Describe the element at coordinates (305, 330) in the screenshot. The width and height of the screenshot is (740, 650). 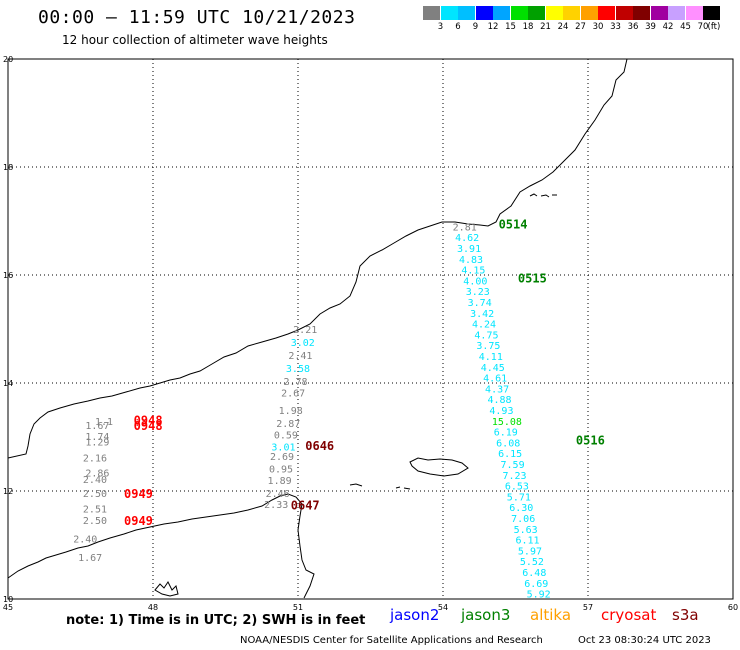
I see `wave-height-value: 2.21` at that location.